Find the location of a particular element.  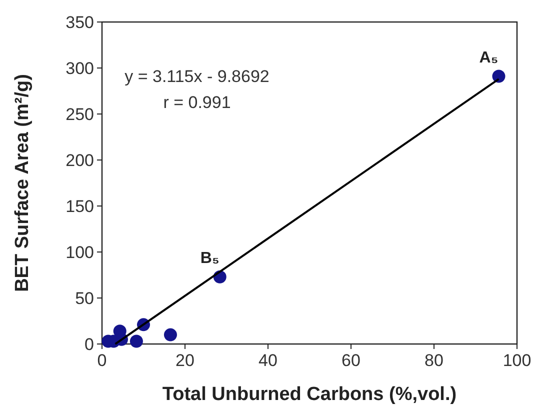

y-tick-label: 50 is located at coordinates (84, 298).